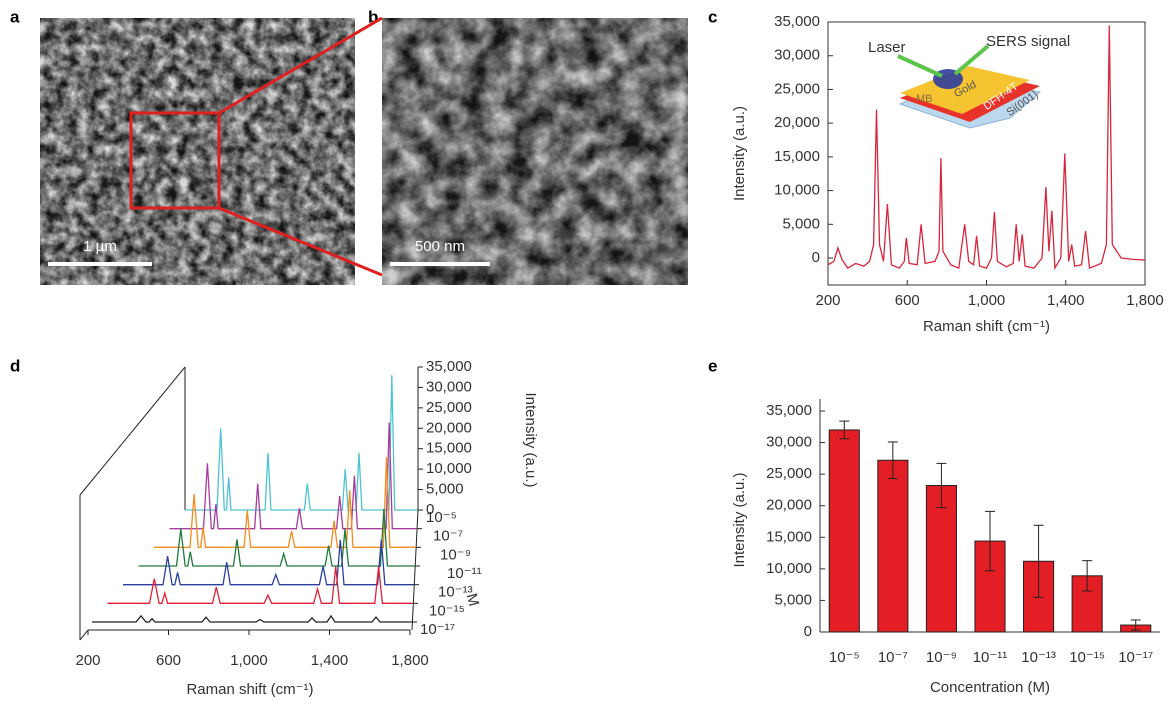 This screenshot has height=701, width=1168. I want to click on x-tick-label: 10⁻¹⁷, so click(1135, 657).